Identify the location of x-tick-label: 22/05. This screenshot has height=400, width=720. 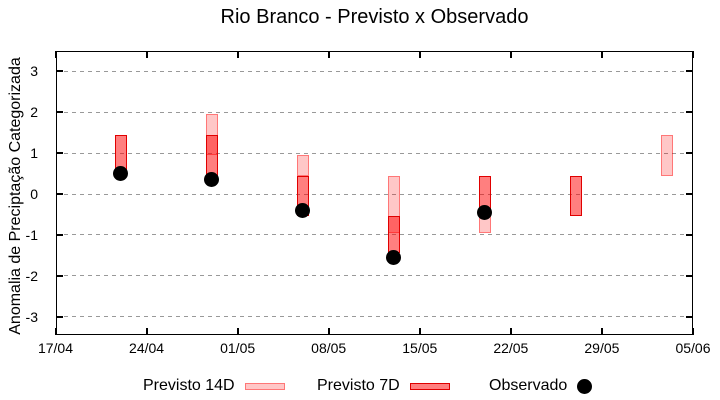
(511, 348).